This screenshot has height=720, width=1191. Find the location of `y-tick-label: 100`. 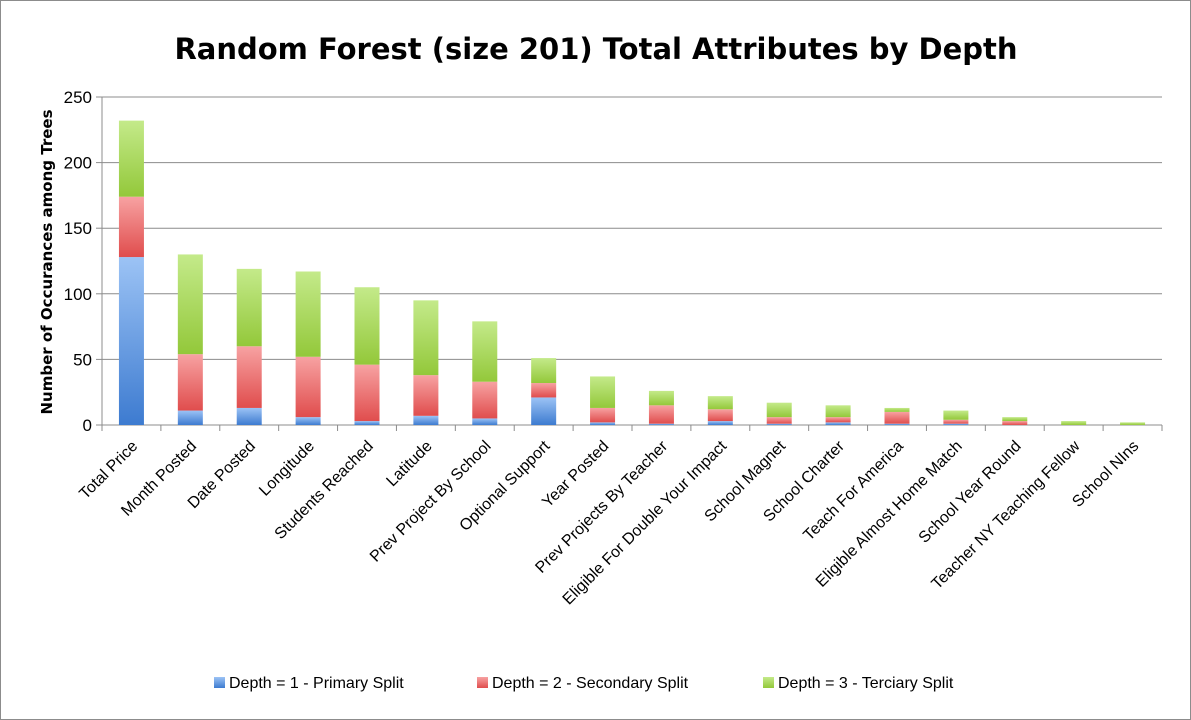

y-tick-label: 100 is located at coordinates (78, 294).